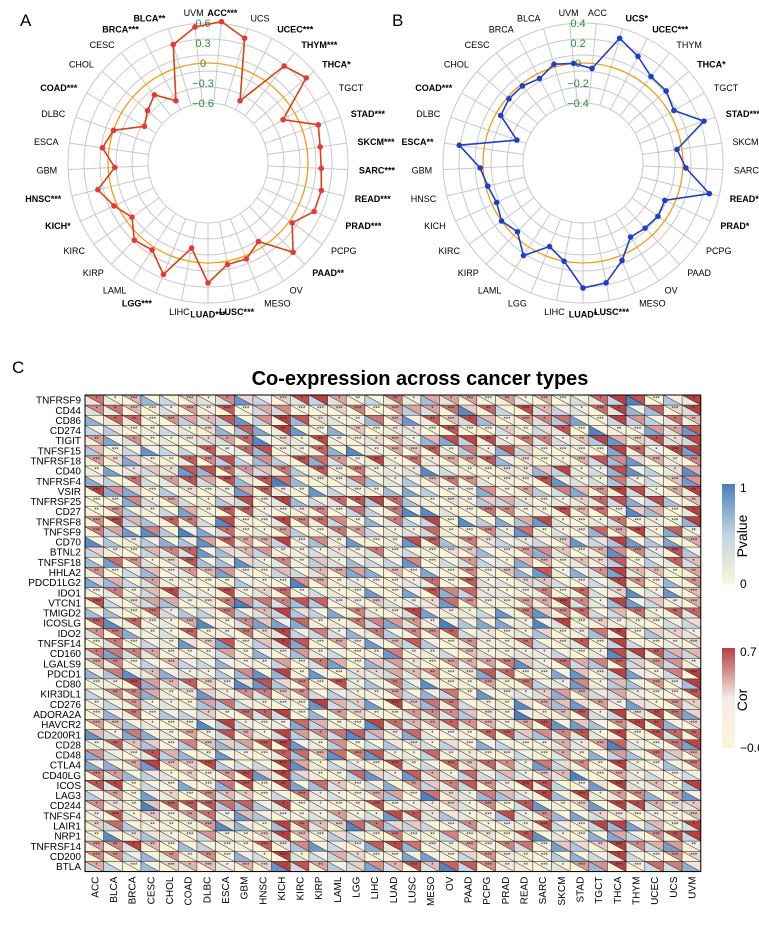 Image resolution: width=759 pixels, height=942 pixels. Describe the element at coordinates (222, 13) in the screenshot. I see `radar-a-category-label: ACC***` at that location.